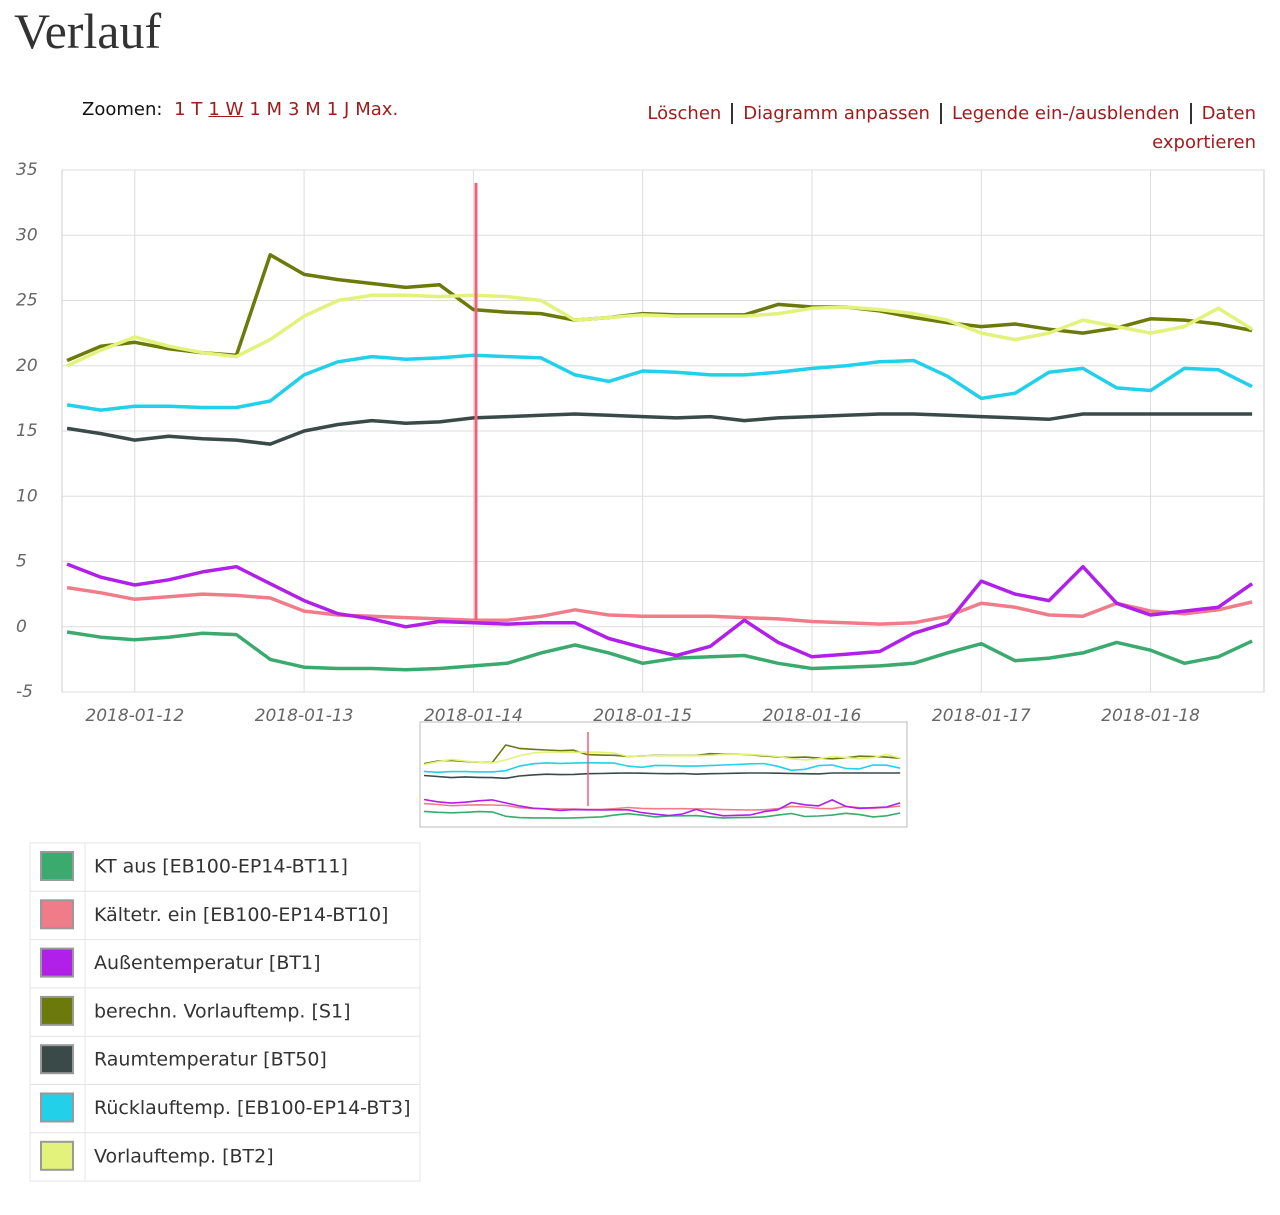 The width and height of the screenshot is (1280, 1215). I want to click on y-tick-label: 35, so click(27, 170).